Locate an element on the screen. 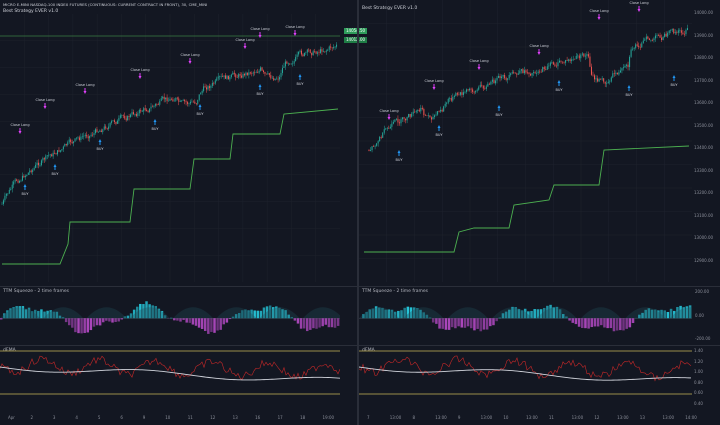  right-oscillator-chart is located at coordinates (525, 378).